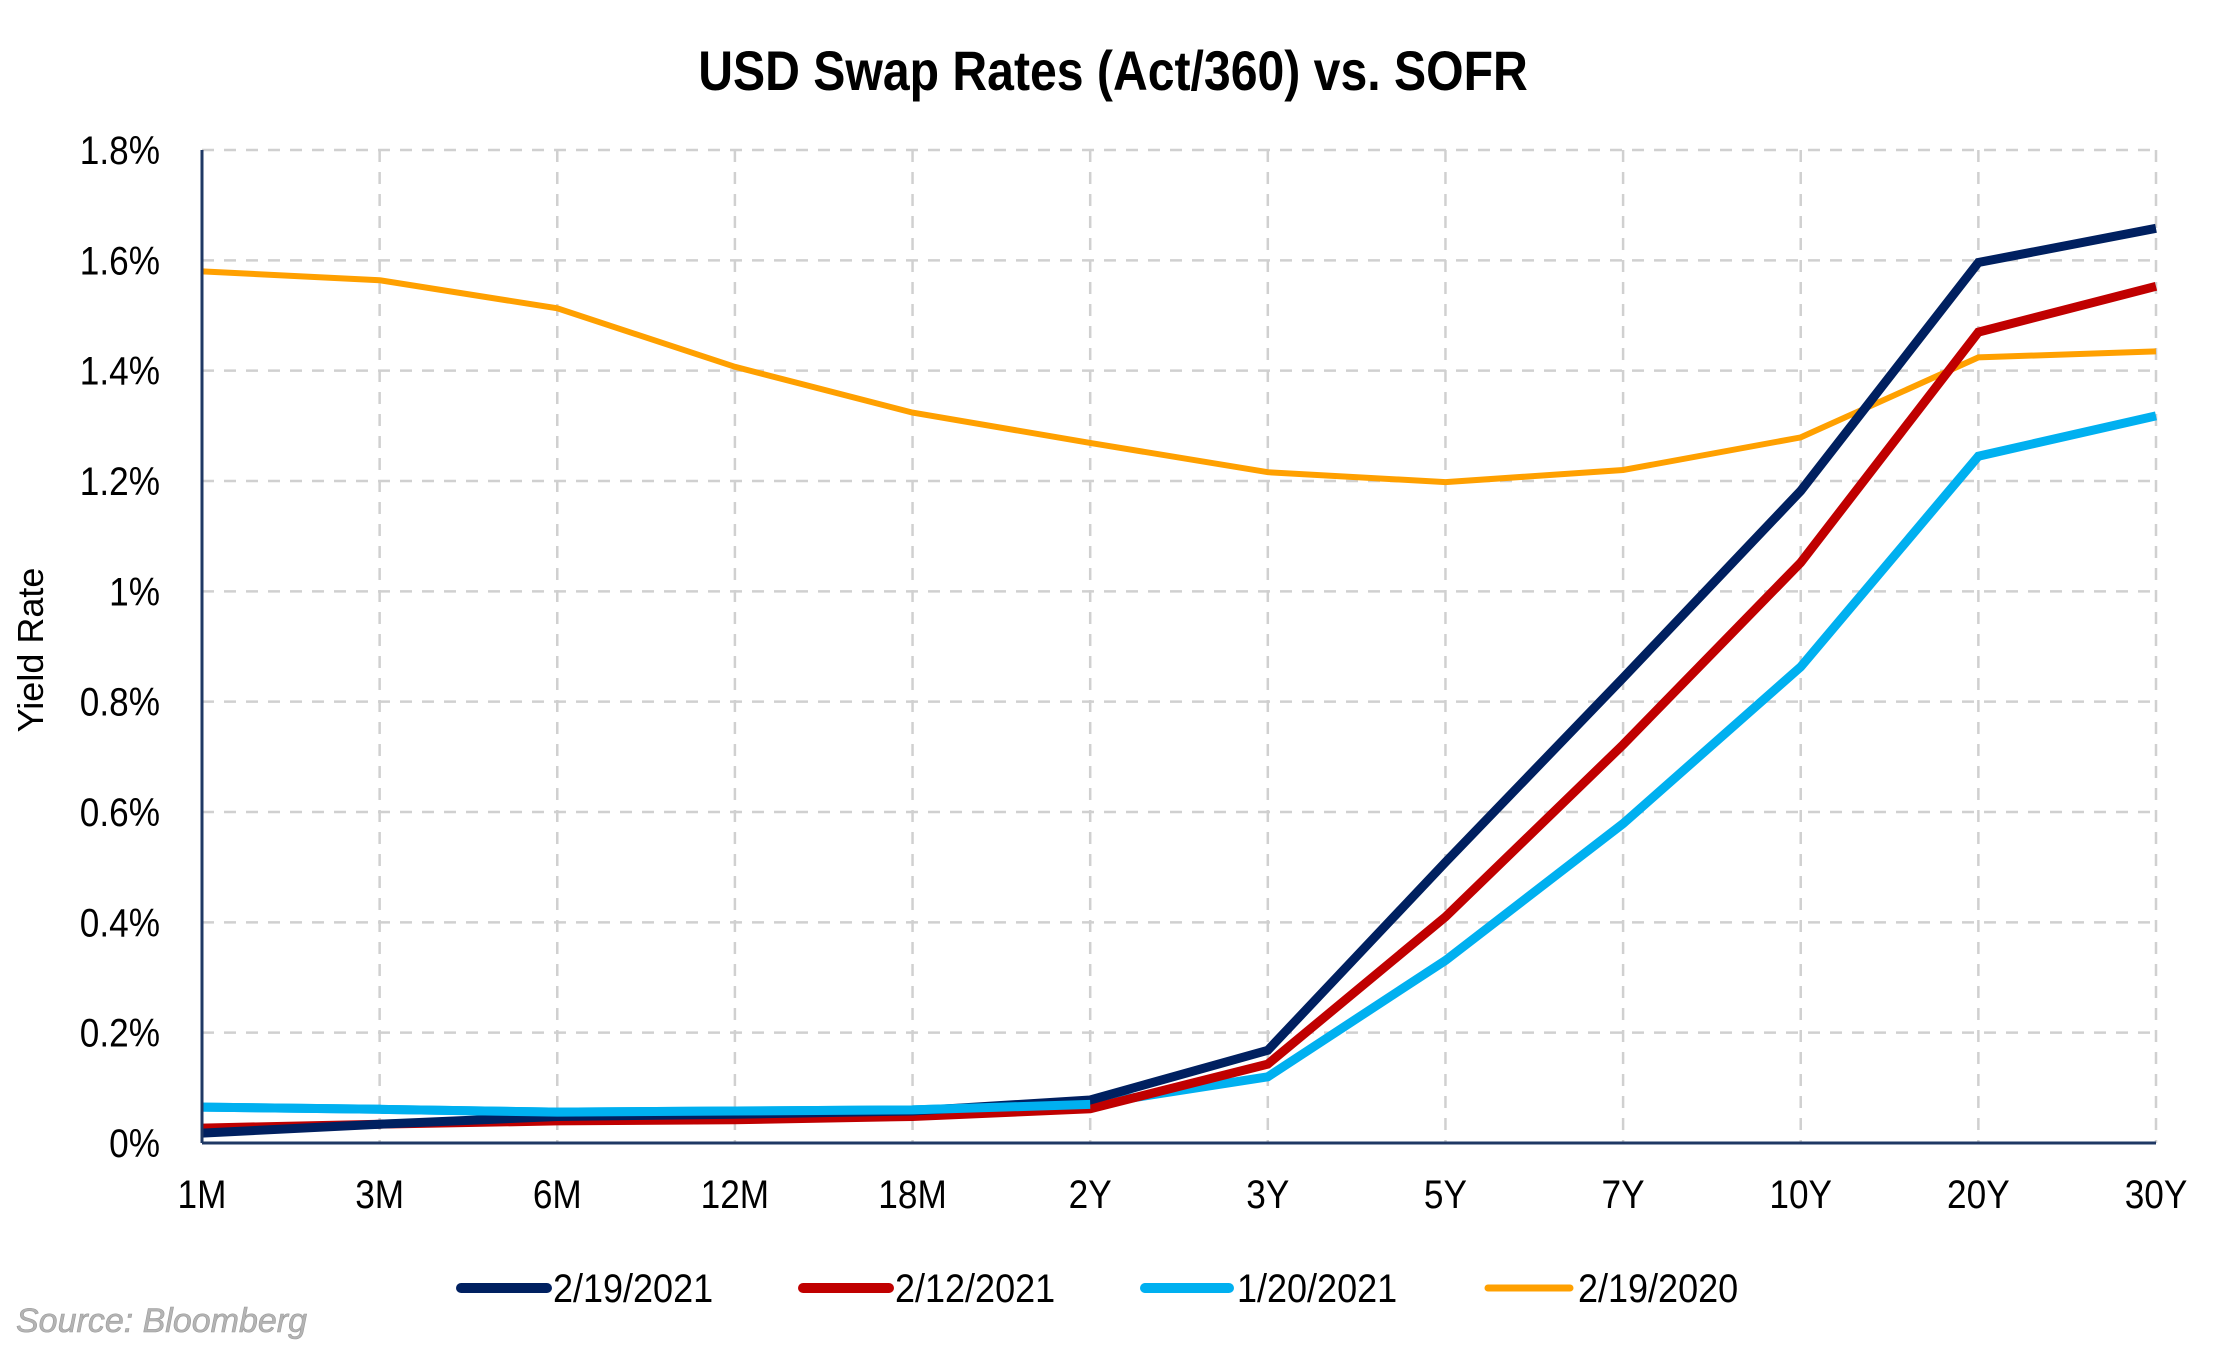 Image resolution: width=2220 pixels, height=1350 pixels. Describe the element at coordinates (134, 591) in the screenshot. I see `y-tick-label: 1%` at that location.